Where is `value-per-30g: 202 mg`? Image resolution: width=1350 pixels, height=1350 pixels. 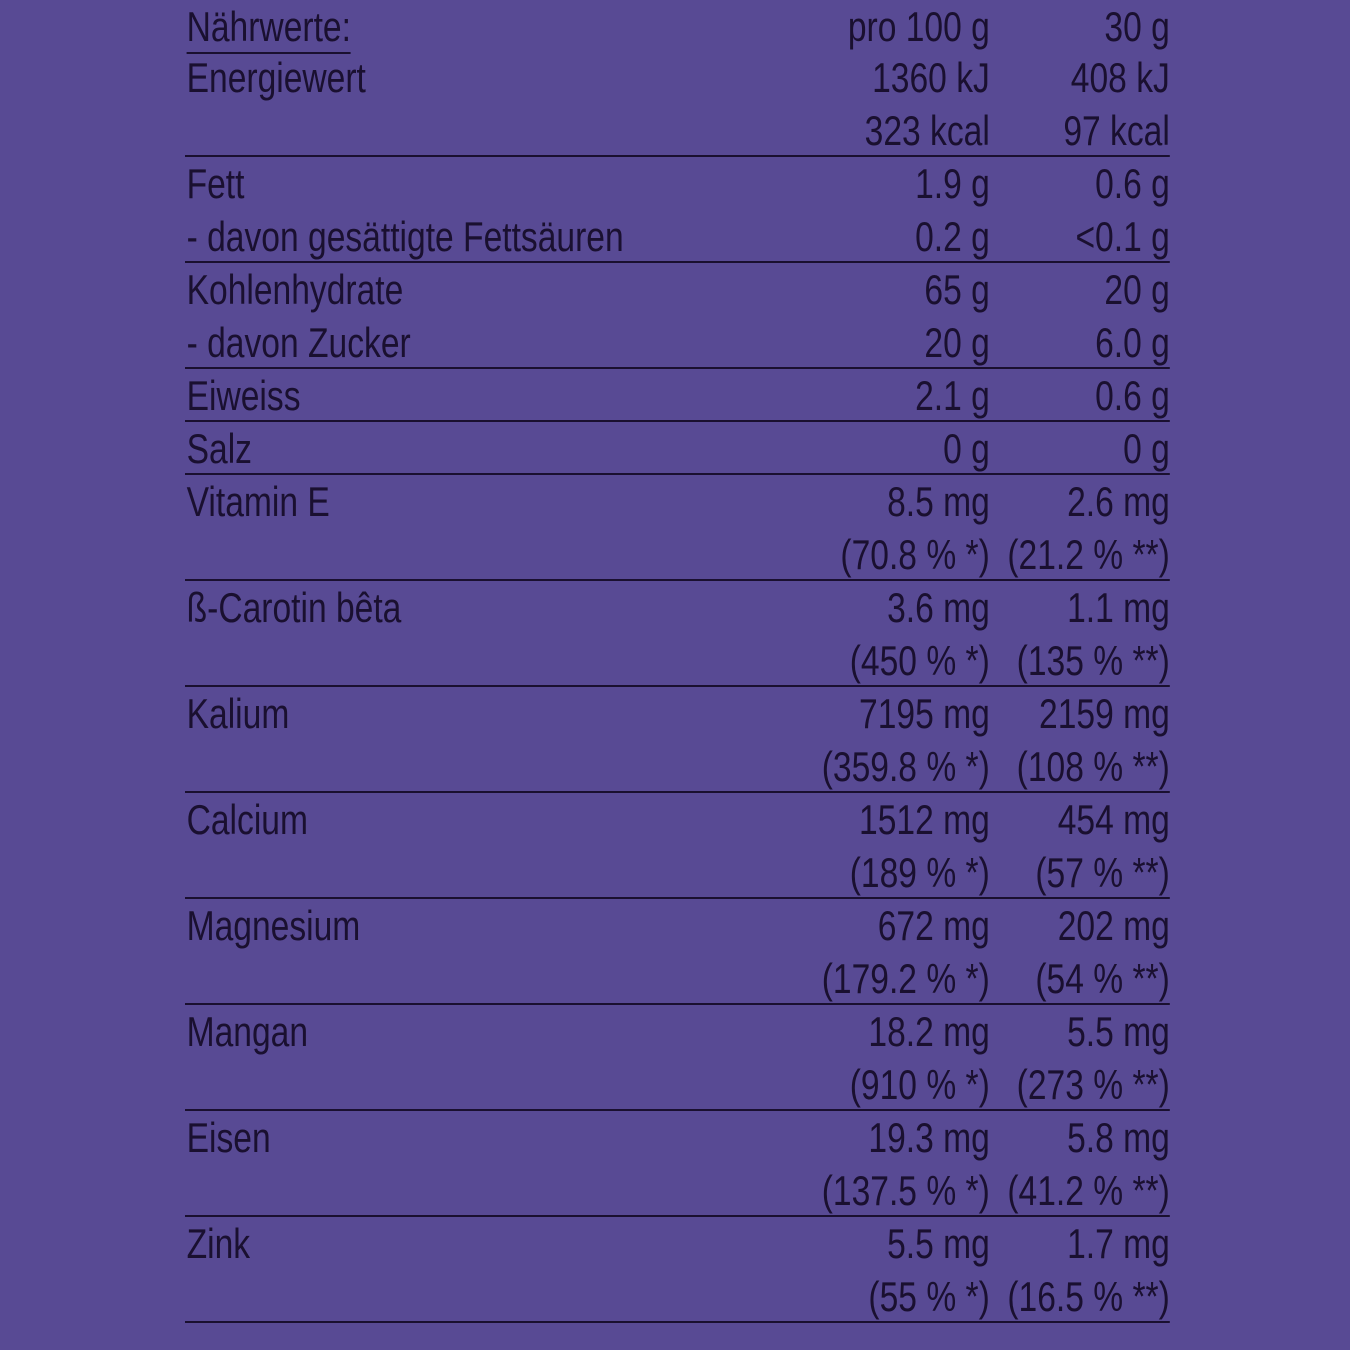
value-per-30g: 202 mg is located at coordinates (1113, 925).